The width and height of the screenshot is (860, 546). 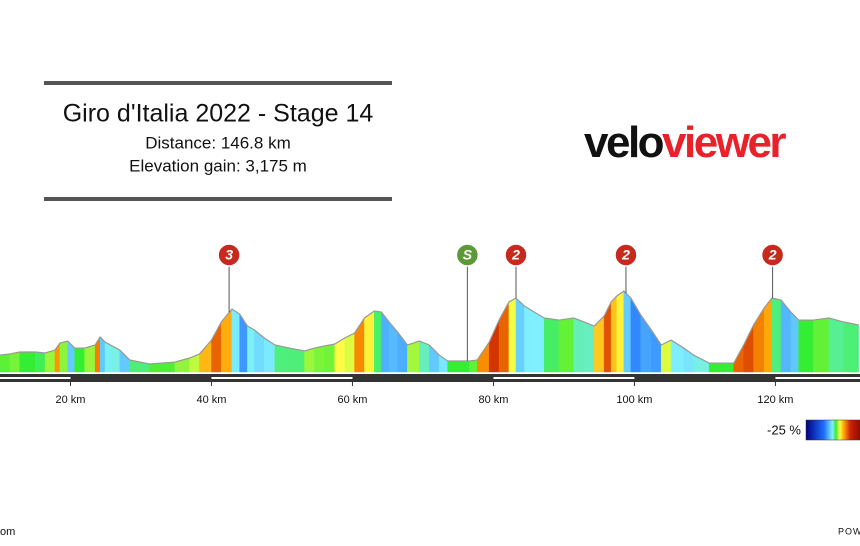 I want to click on x-tick-label: 120 km, so click(x=775, y=400).